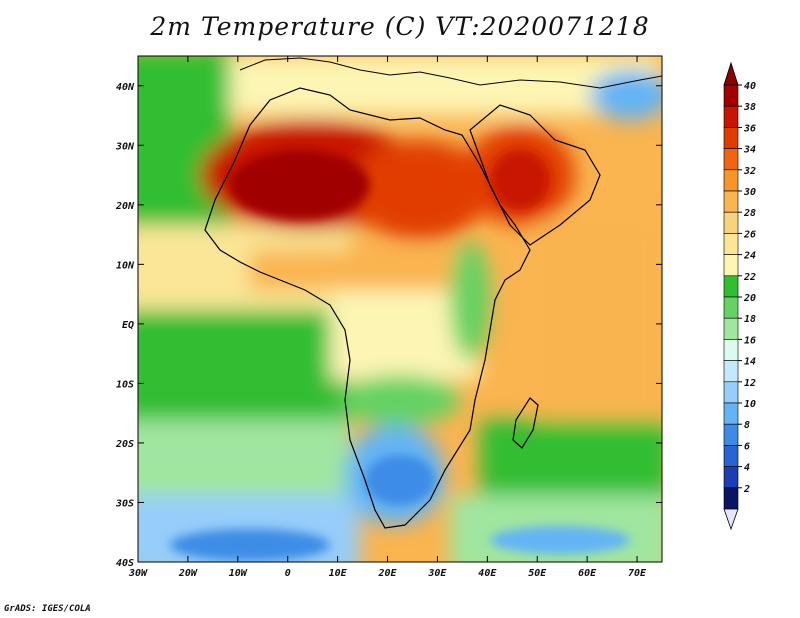 The image size is (800, 618). What do you see at coordinates (560, 540) in the screenshot?
I see `field-southern-ocean-east` at bounding box center [560, 540].